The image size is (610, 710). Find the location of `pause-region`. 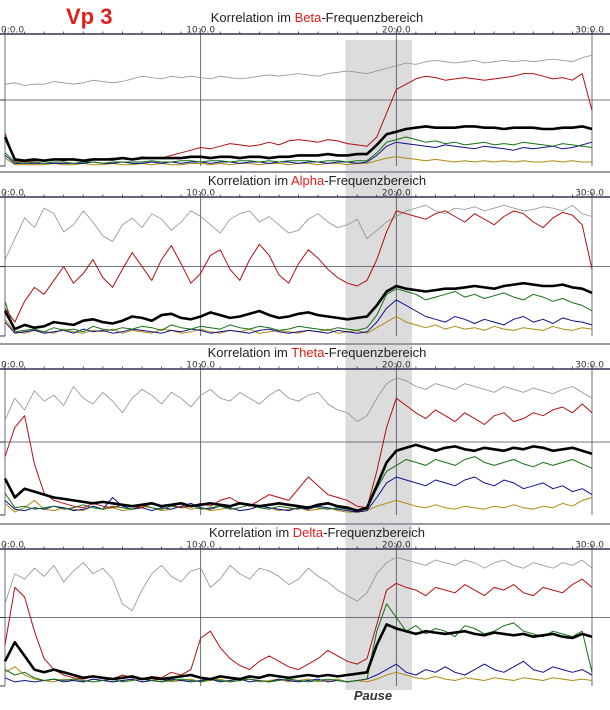

pause-region is located at coordinates (378, 365).